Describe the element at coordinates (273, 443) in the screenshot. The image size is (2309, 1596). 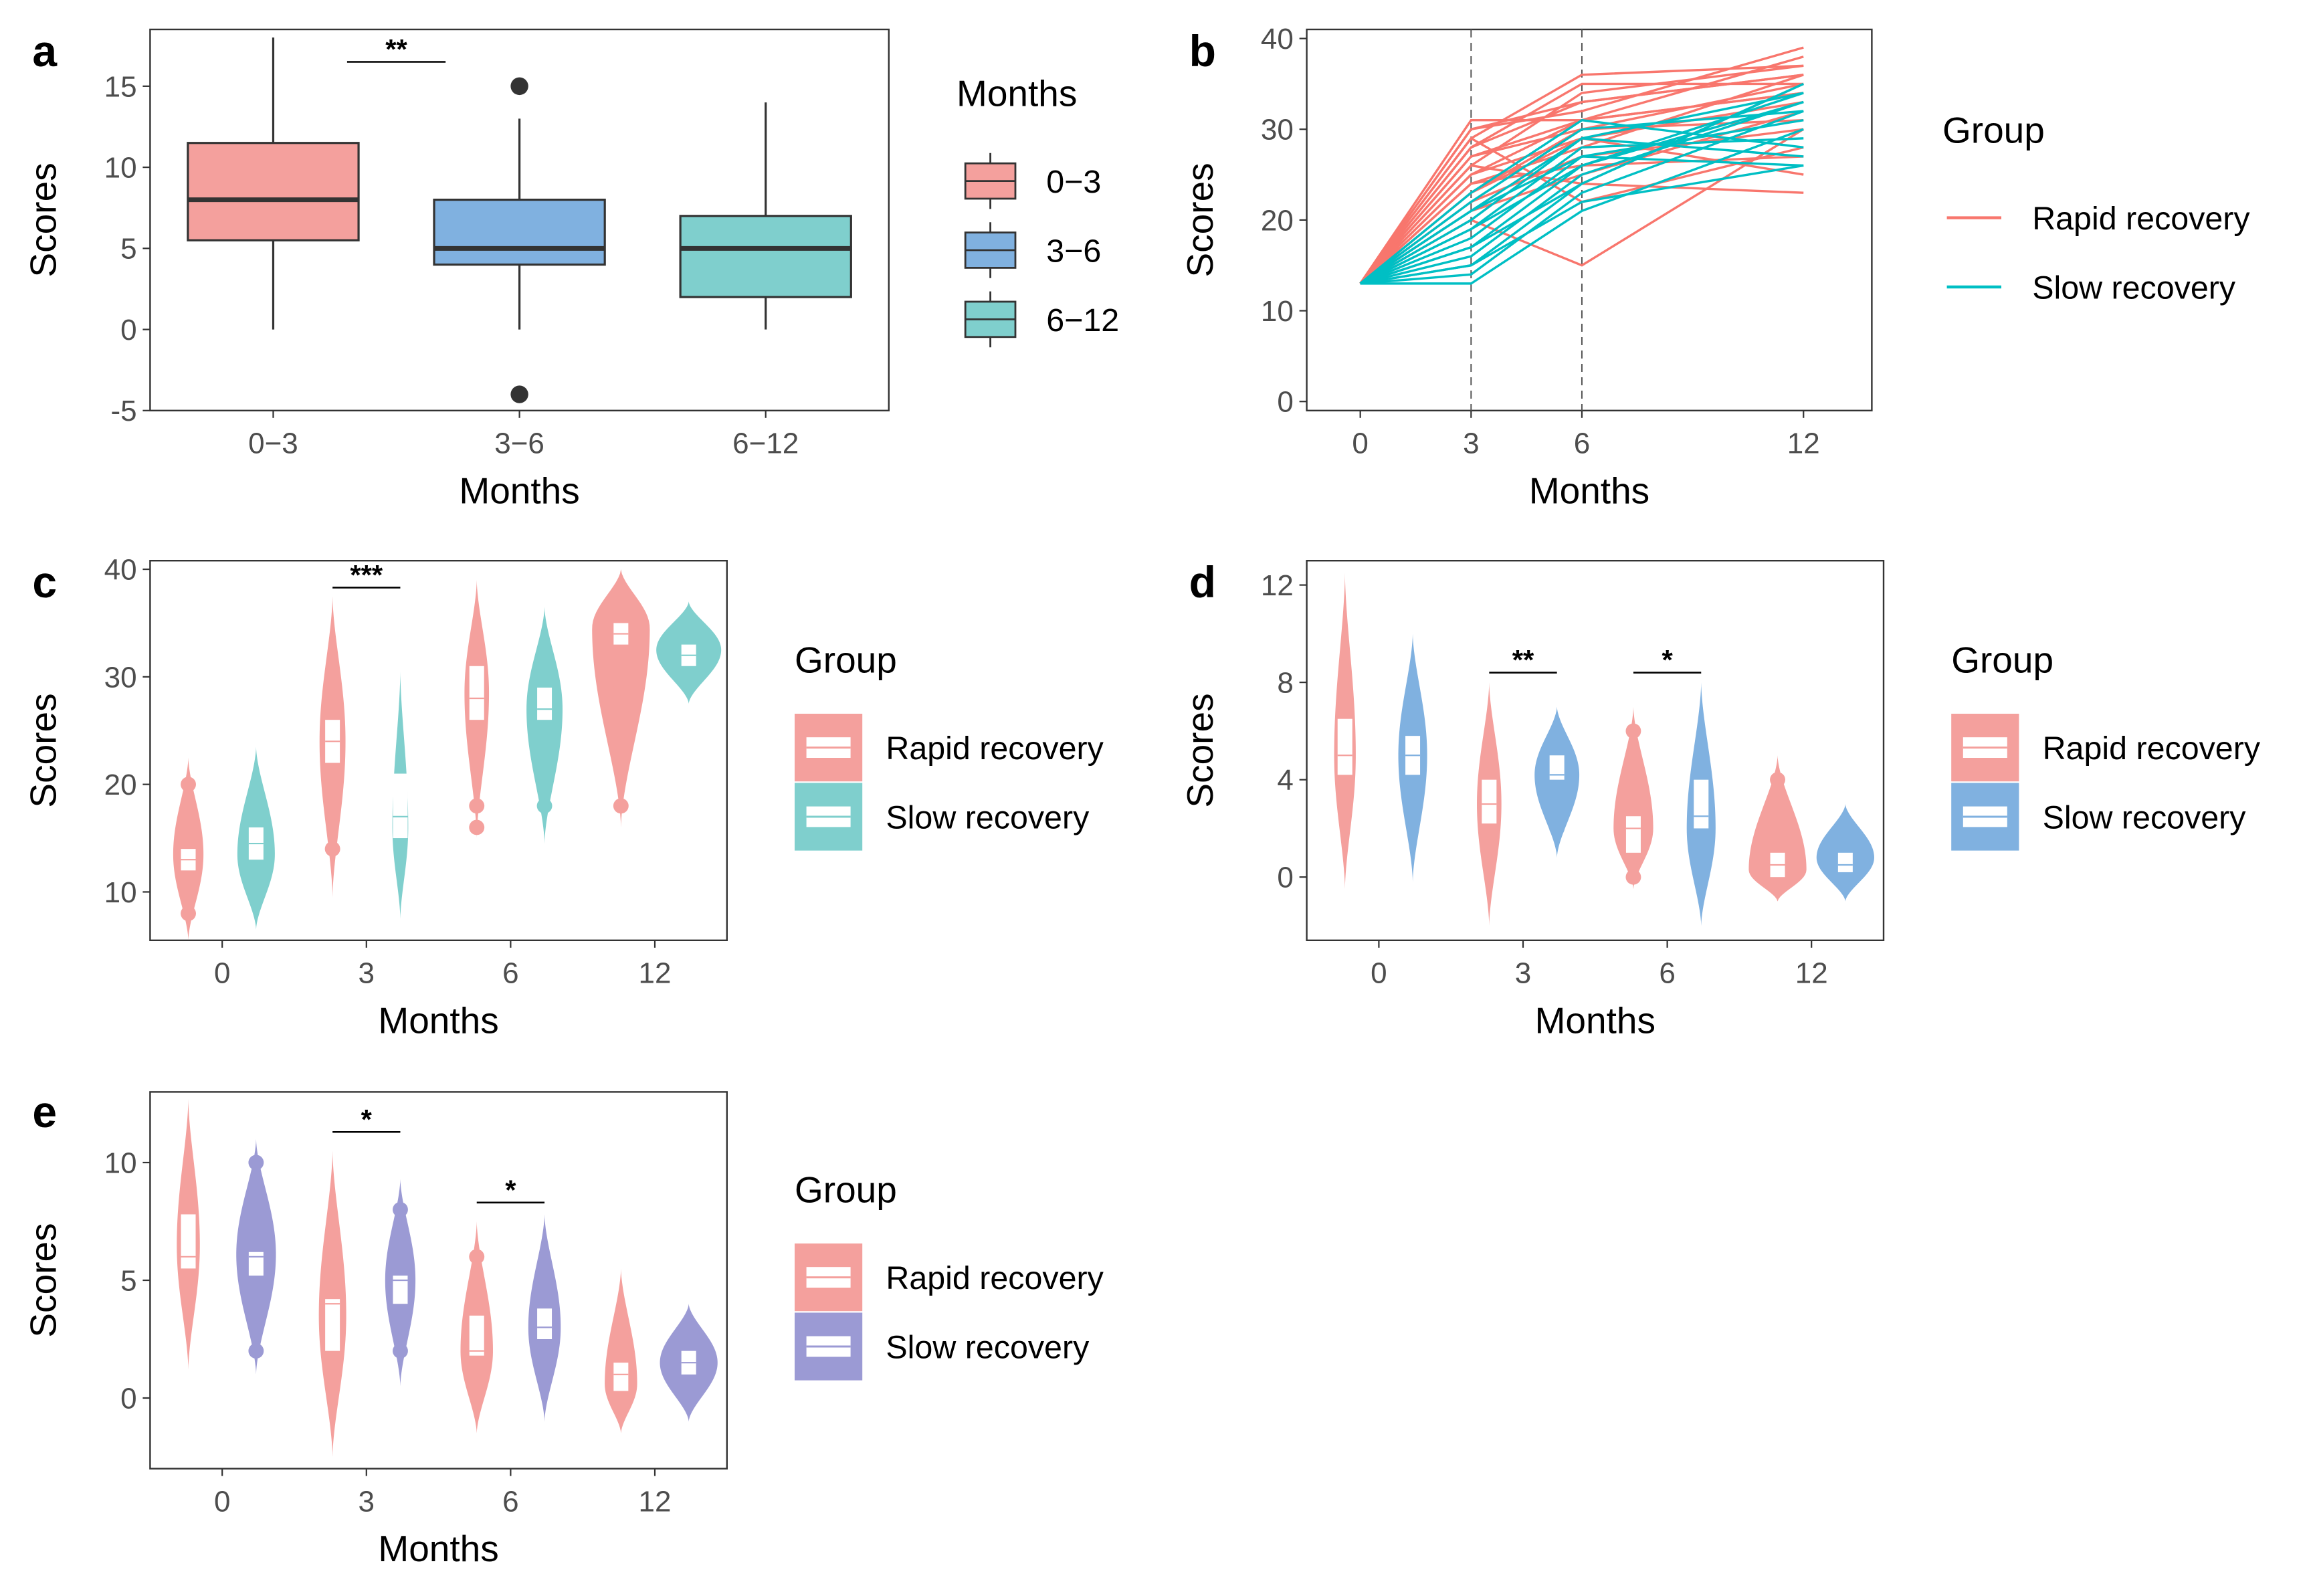
I see `x-tick-label: 0−3` at that location.